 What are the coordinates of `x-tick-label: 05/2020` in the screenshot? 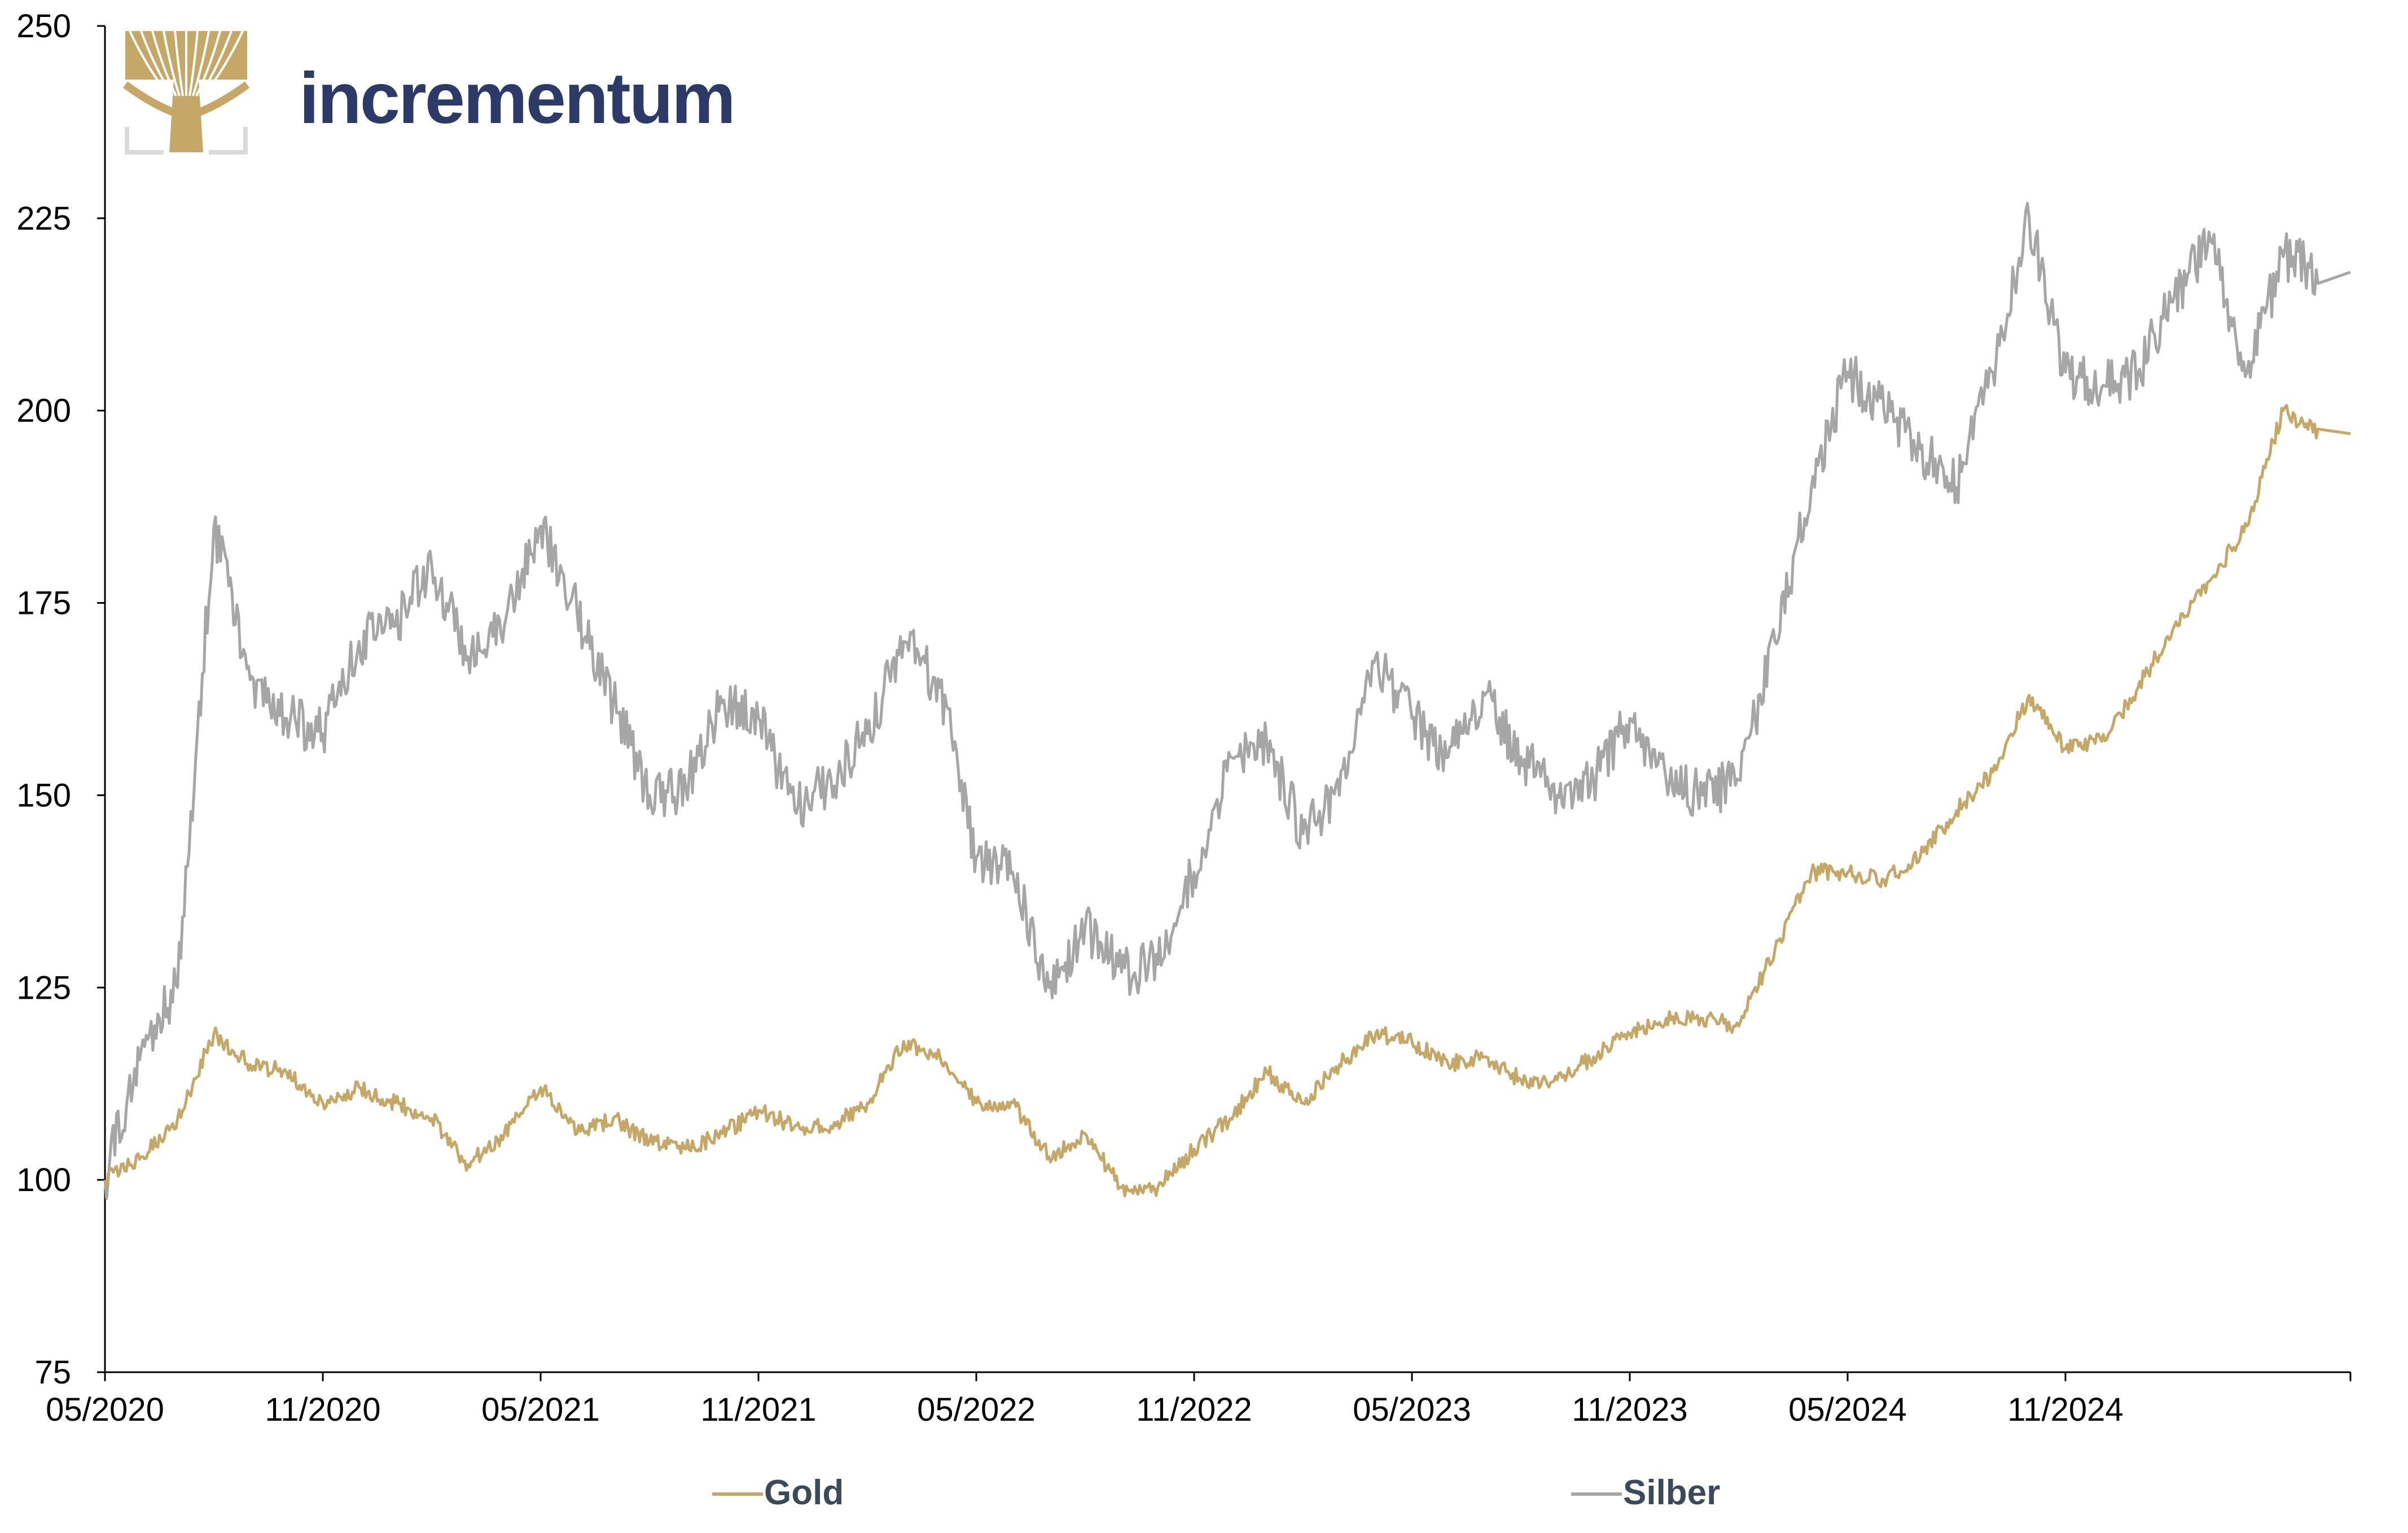 It's located at (105, 1409).